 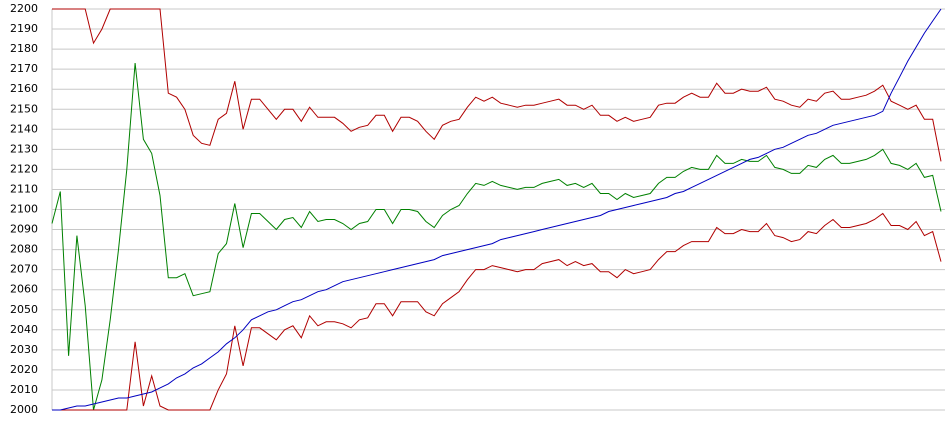 I want to click on y-tick-label: 2100, so click(x=24, y=209).